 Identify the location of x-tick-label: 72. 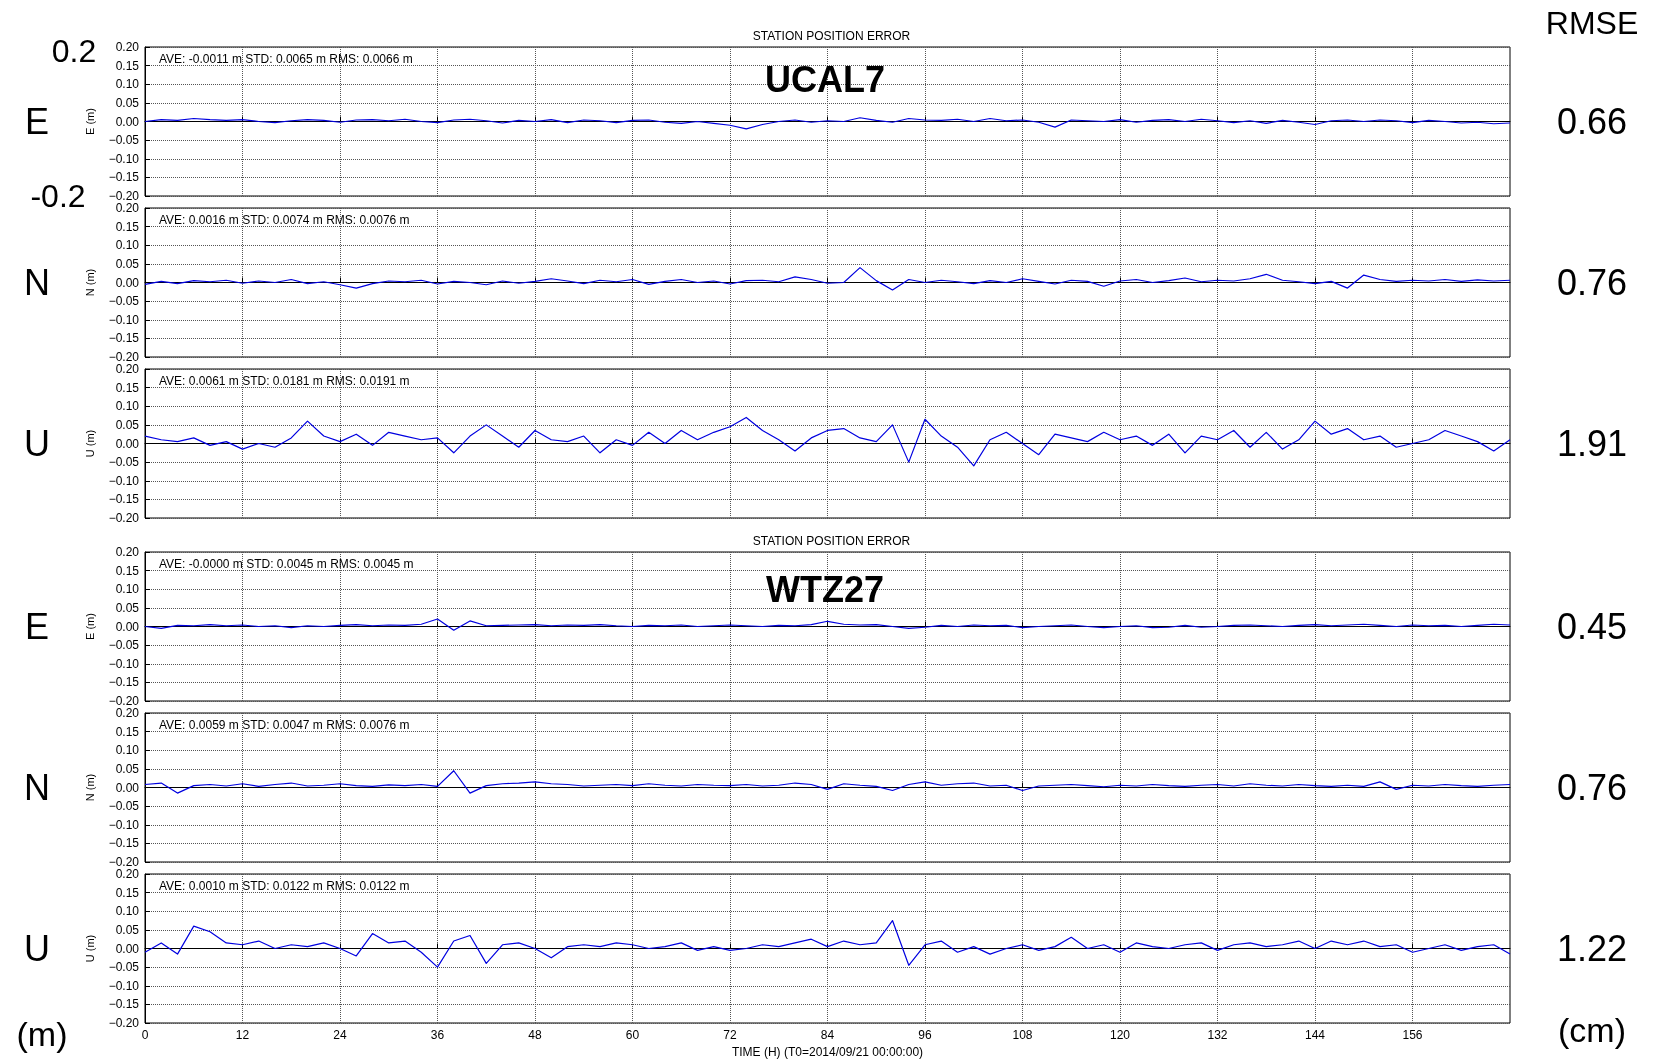
(730, 1035).